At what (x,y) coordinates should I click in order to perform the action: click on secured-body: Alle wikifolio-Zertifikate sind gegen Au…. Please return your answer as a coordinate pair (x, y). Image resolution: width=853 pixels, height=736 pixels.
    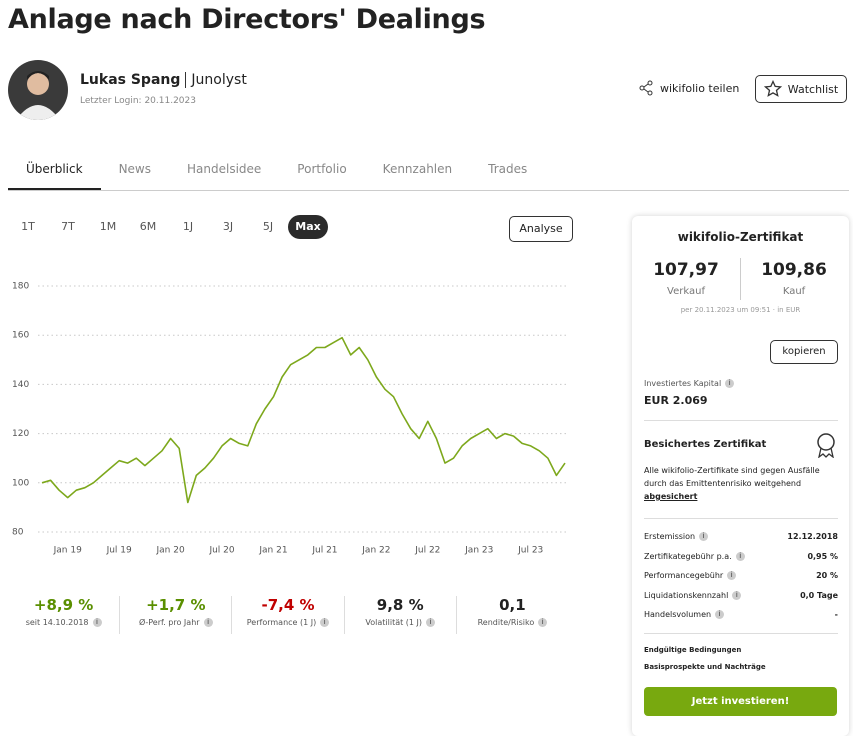
    Looking at the image, I should click on (732, 477).